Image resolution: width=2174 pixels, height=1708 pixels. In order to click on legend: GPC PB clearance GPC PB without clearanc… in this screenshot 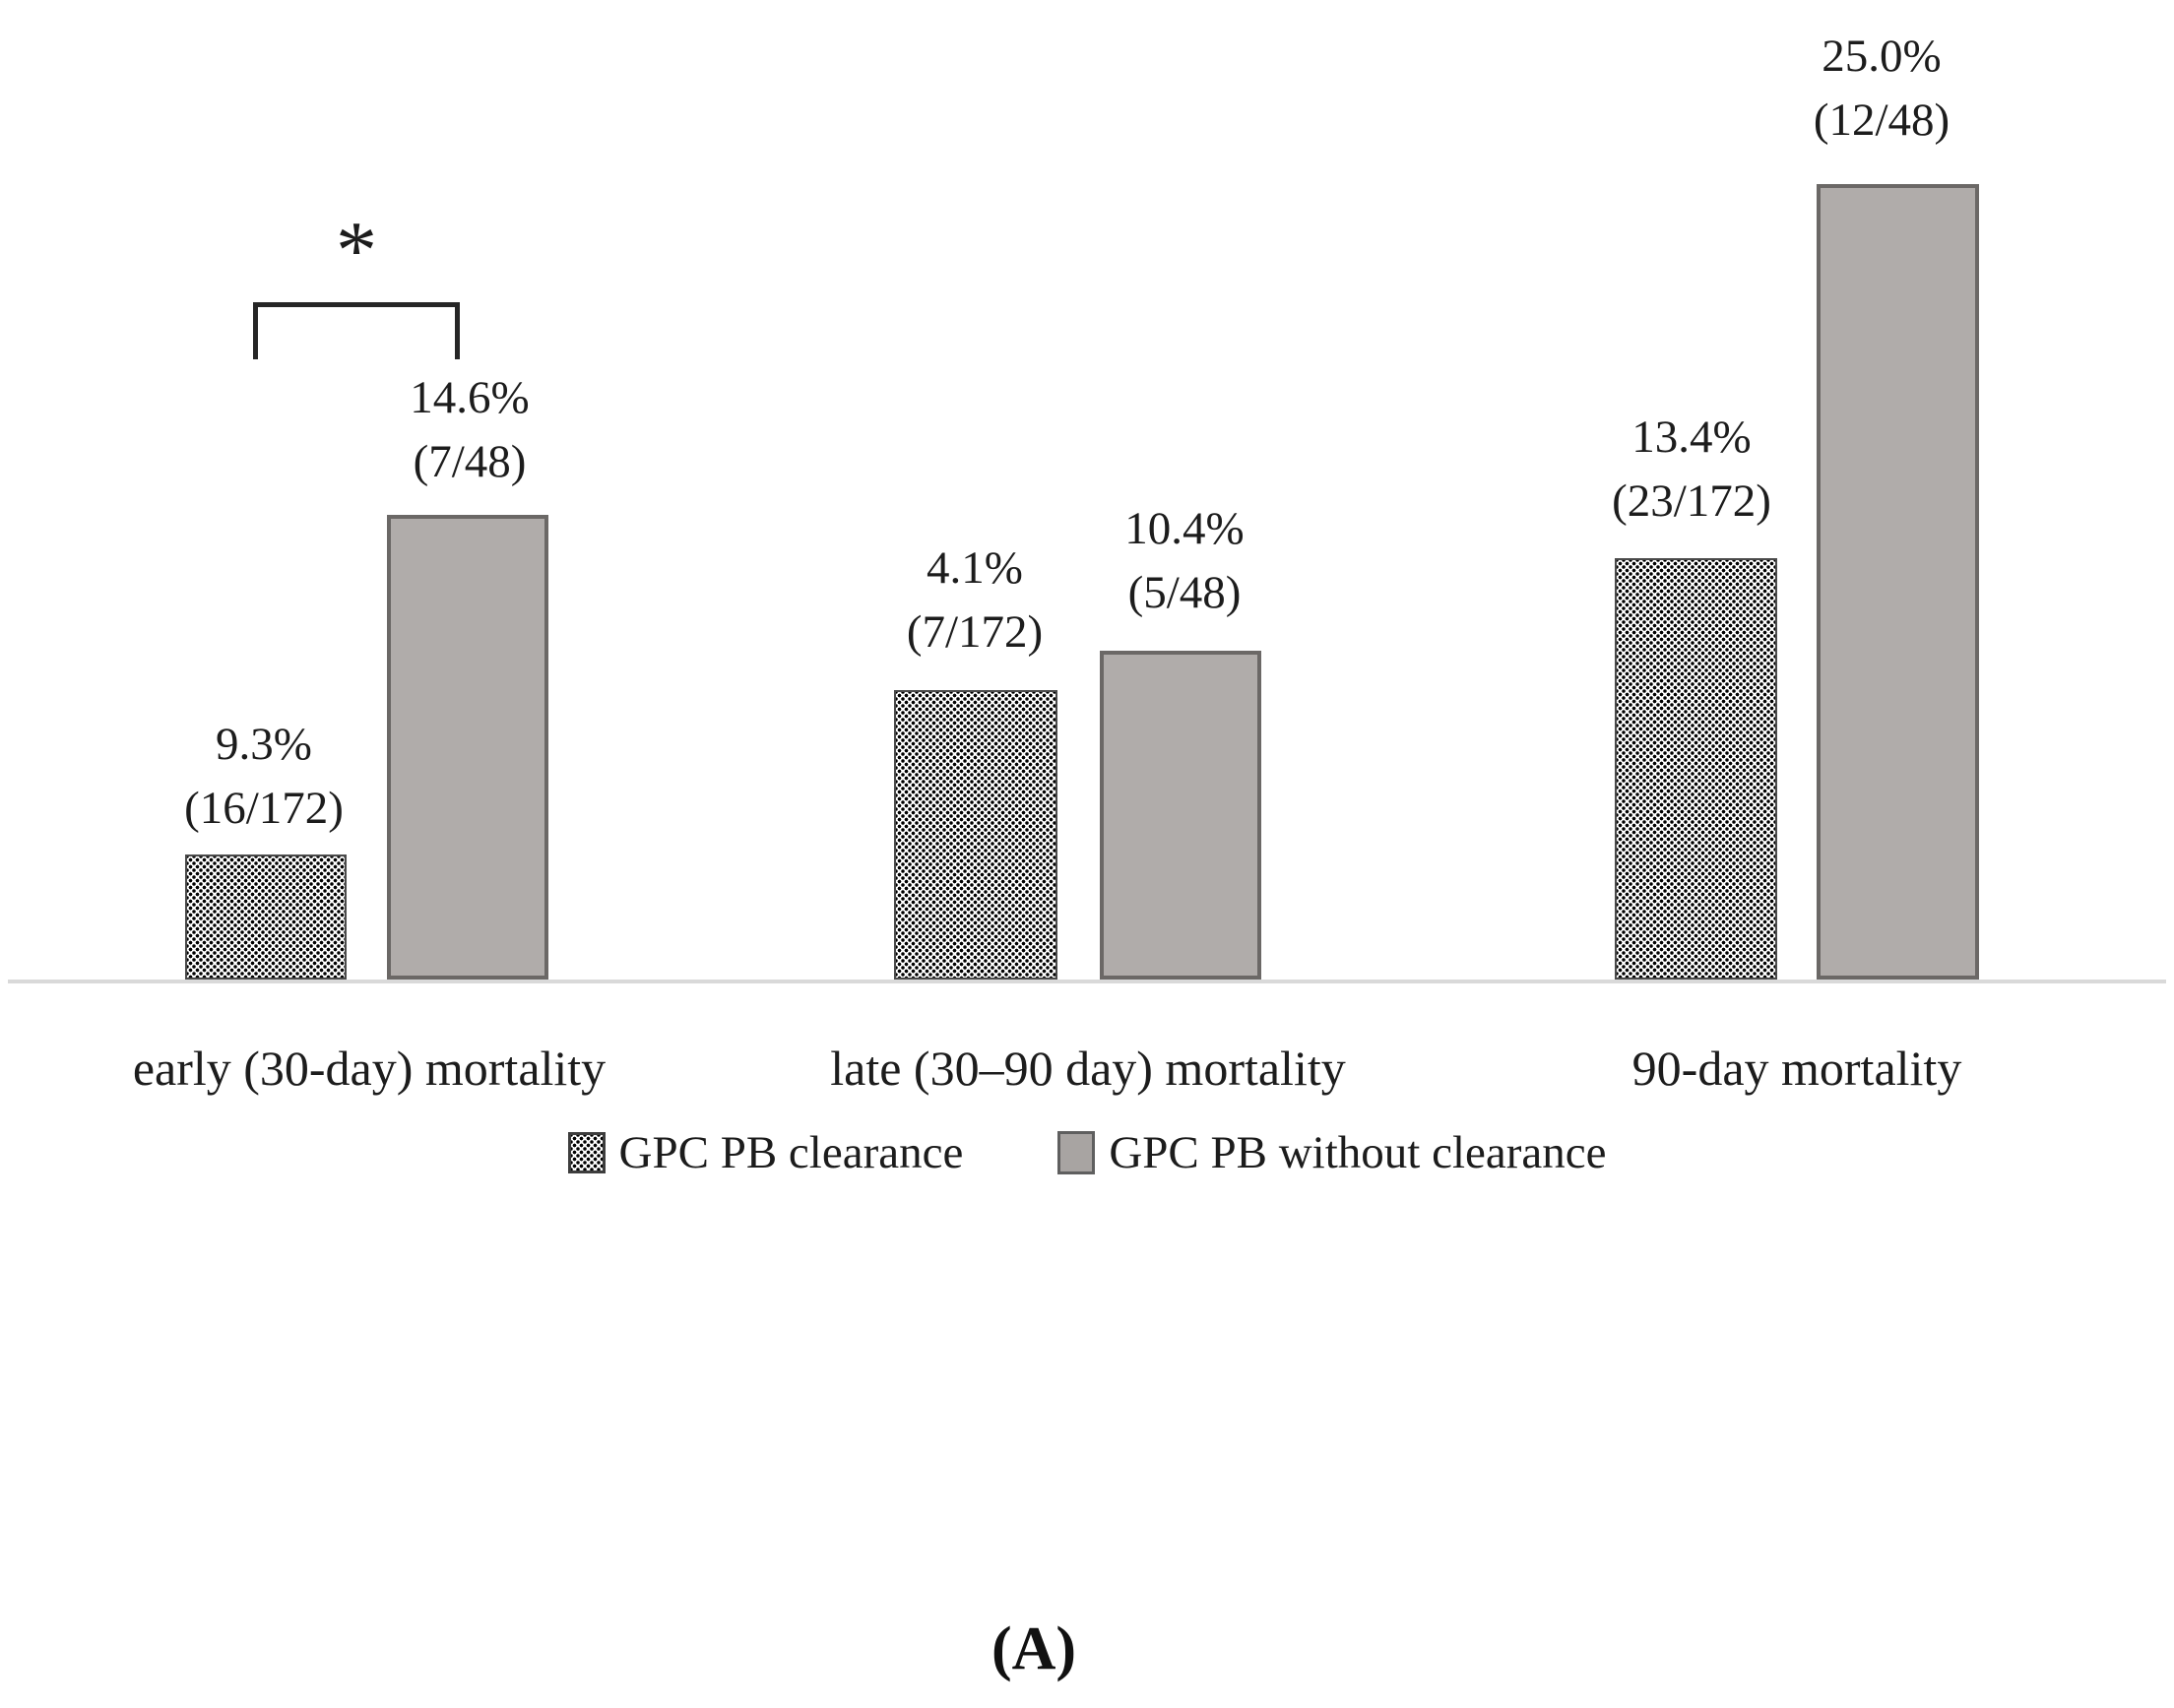, I will do `click(1087, 1152)`.